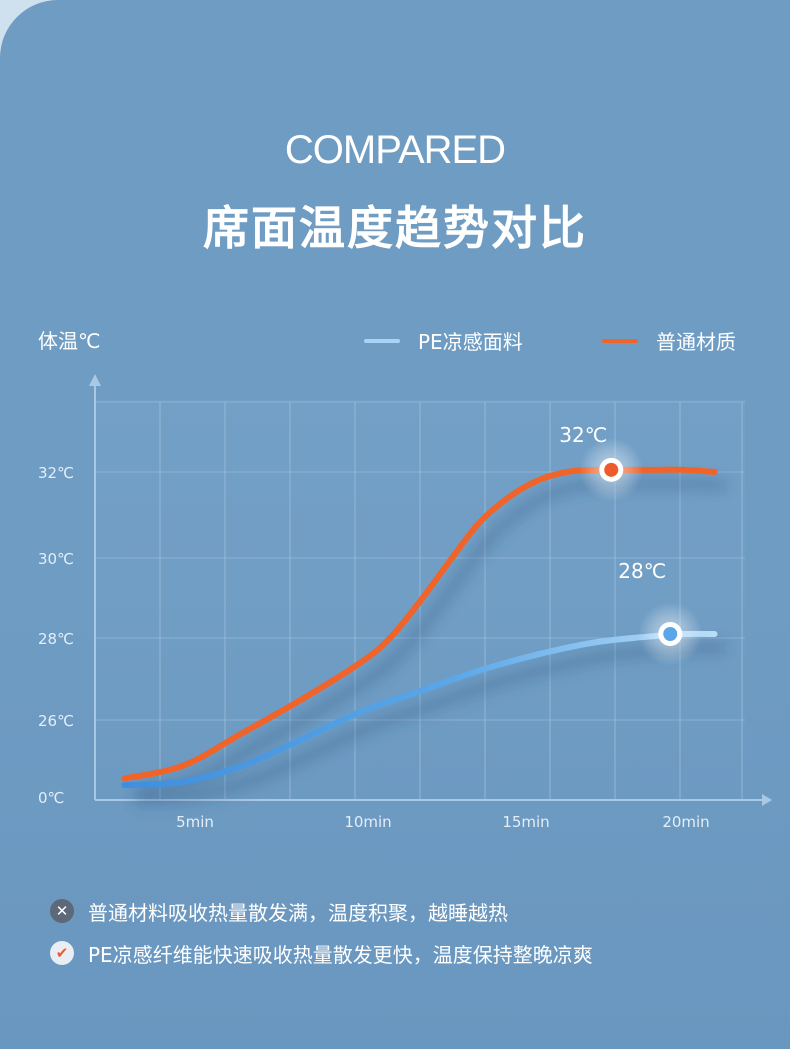 Image resolution: width=790 pixels, height=1049 pixels. I want to click on x-tick-label: 5min, so click(195, 822).